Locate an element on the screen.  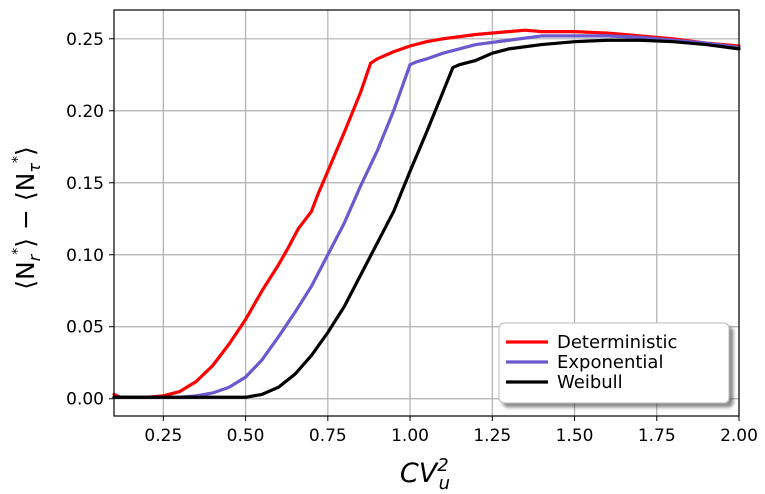
x-tick-label: 1.75 is located at coordinates (657, 436).